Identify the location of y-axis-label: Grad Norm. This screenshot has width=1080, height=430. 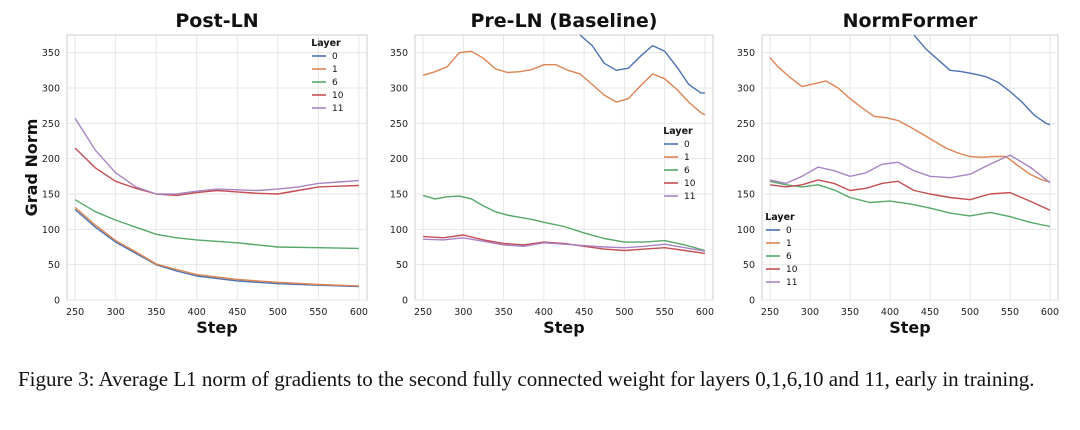
(31, 168).